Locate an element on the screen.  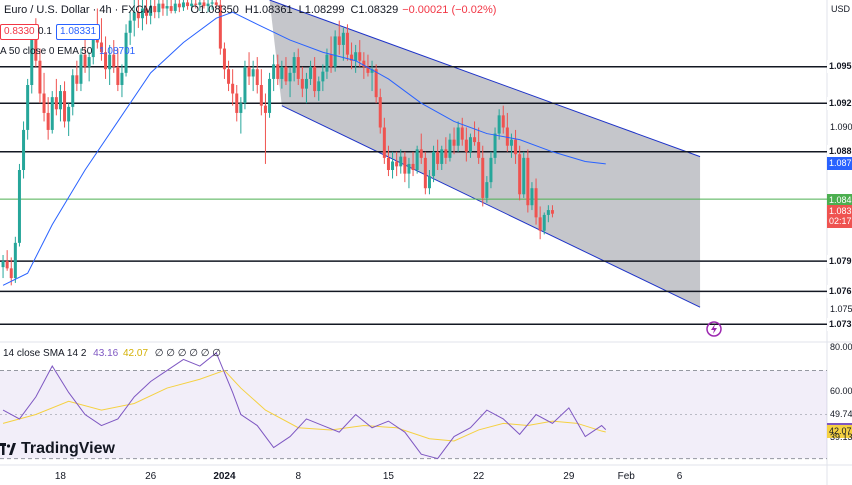
ohlc-change: −0.00021 (−0.02%) is located at coordinates (449, 10).